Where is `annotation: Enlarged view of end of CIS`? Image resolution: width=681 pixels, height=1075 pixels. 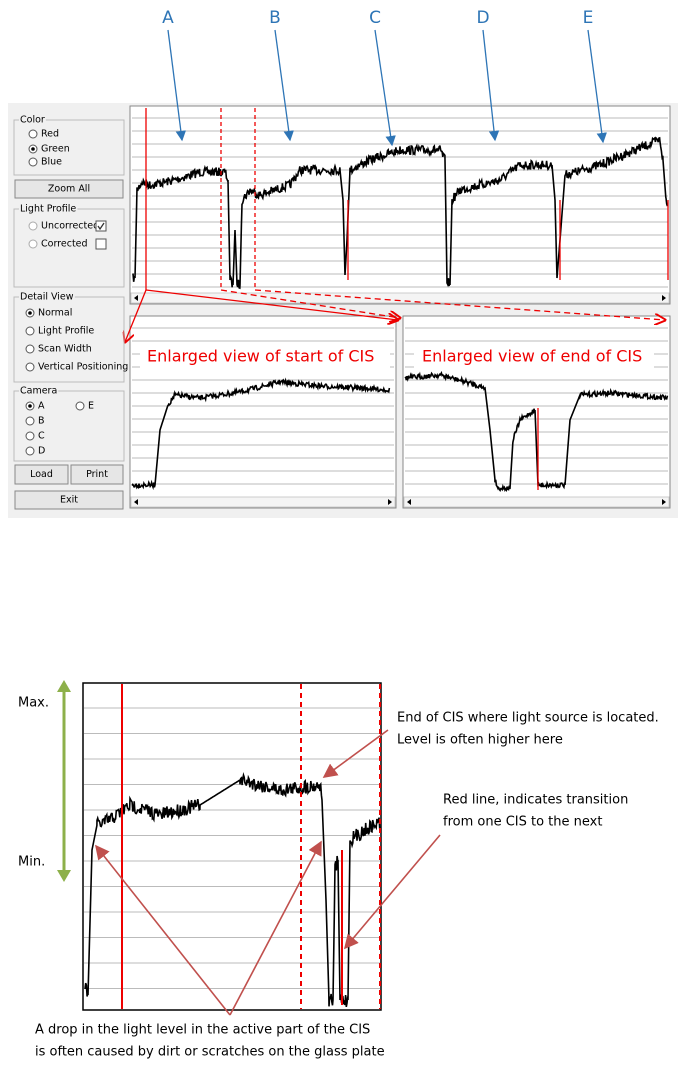
annotation: Enlarged view of end of CIS is located at coordinates (532, 356).